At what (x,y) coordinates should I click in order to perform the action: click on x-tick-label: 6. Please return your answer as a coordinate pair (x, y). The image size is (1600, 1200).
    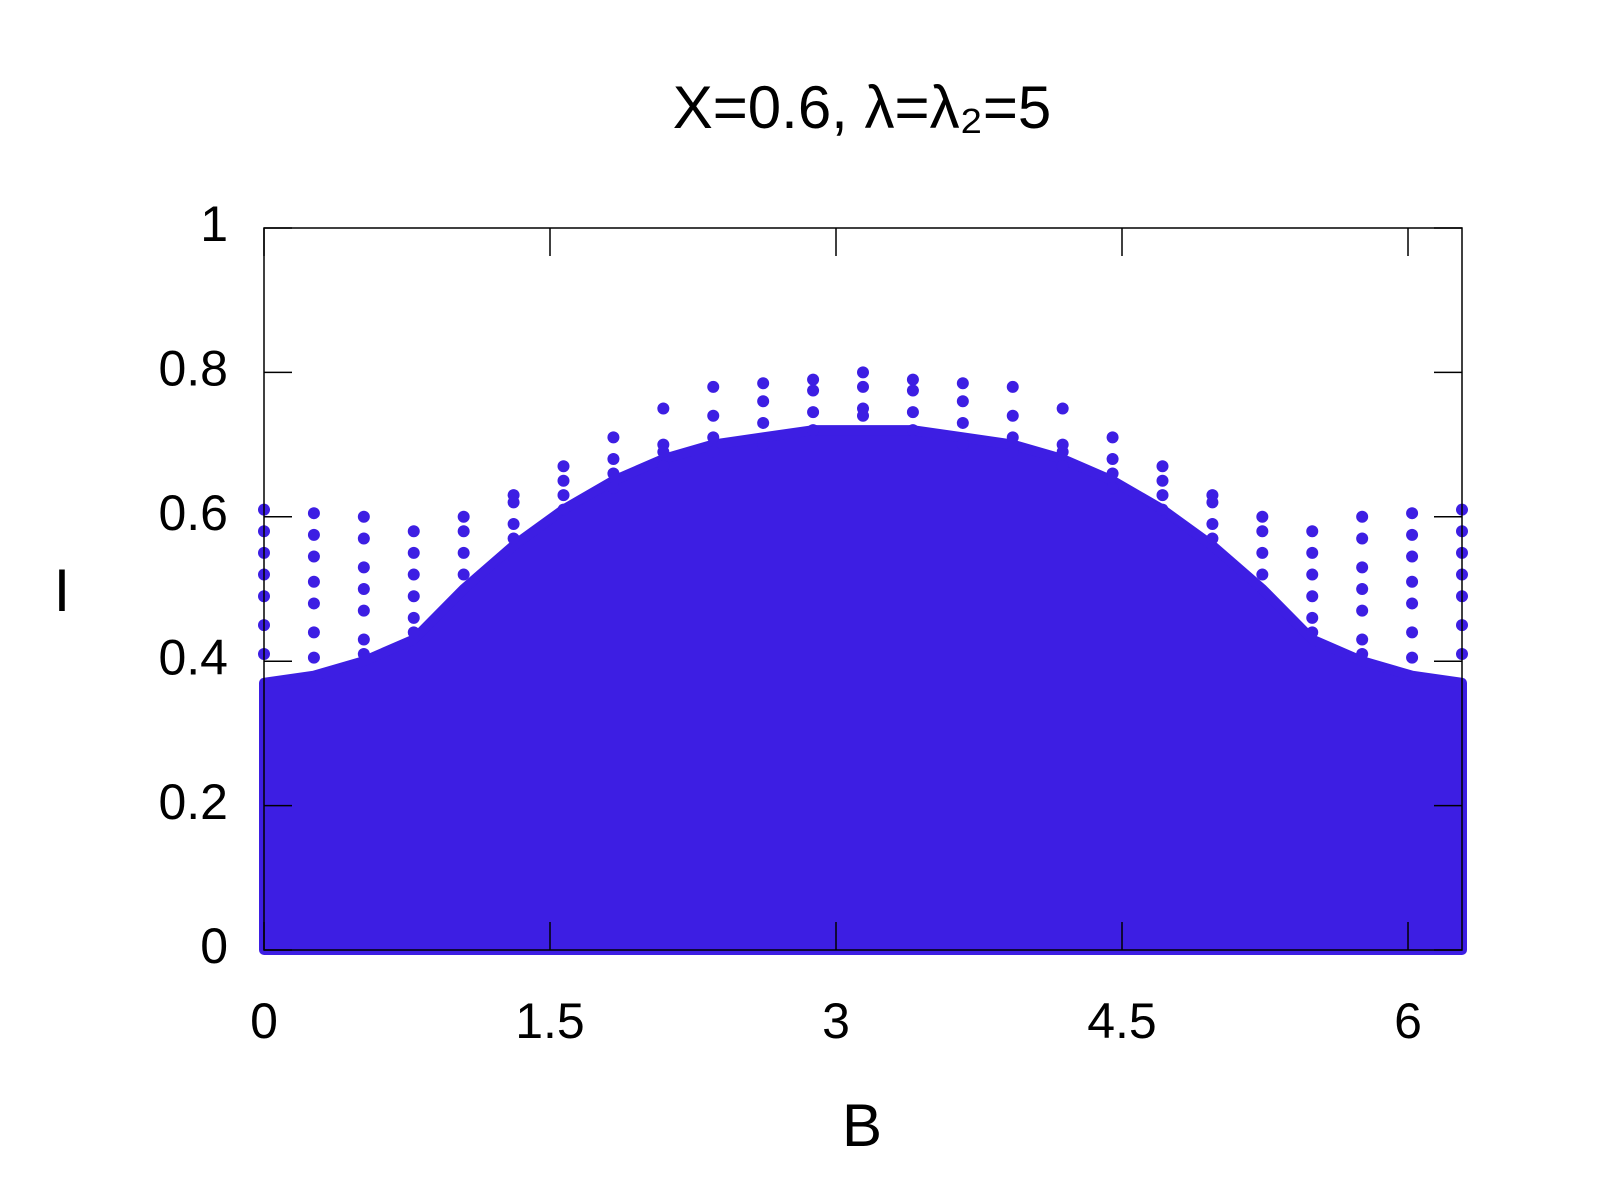
    Looking at the image, I should click on (1408, 1021).